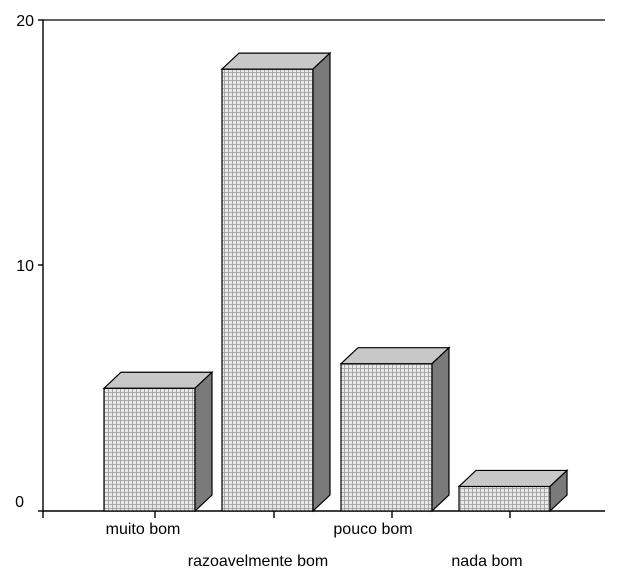 Image resolution: width=617 pixels, height=569 pixels. Describe the element at coordinates (486, 561) in the screenshot. I see `category-label-nada-bom: nada bom` at that location.